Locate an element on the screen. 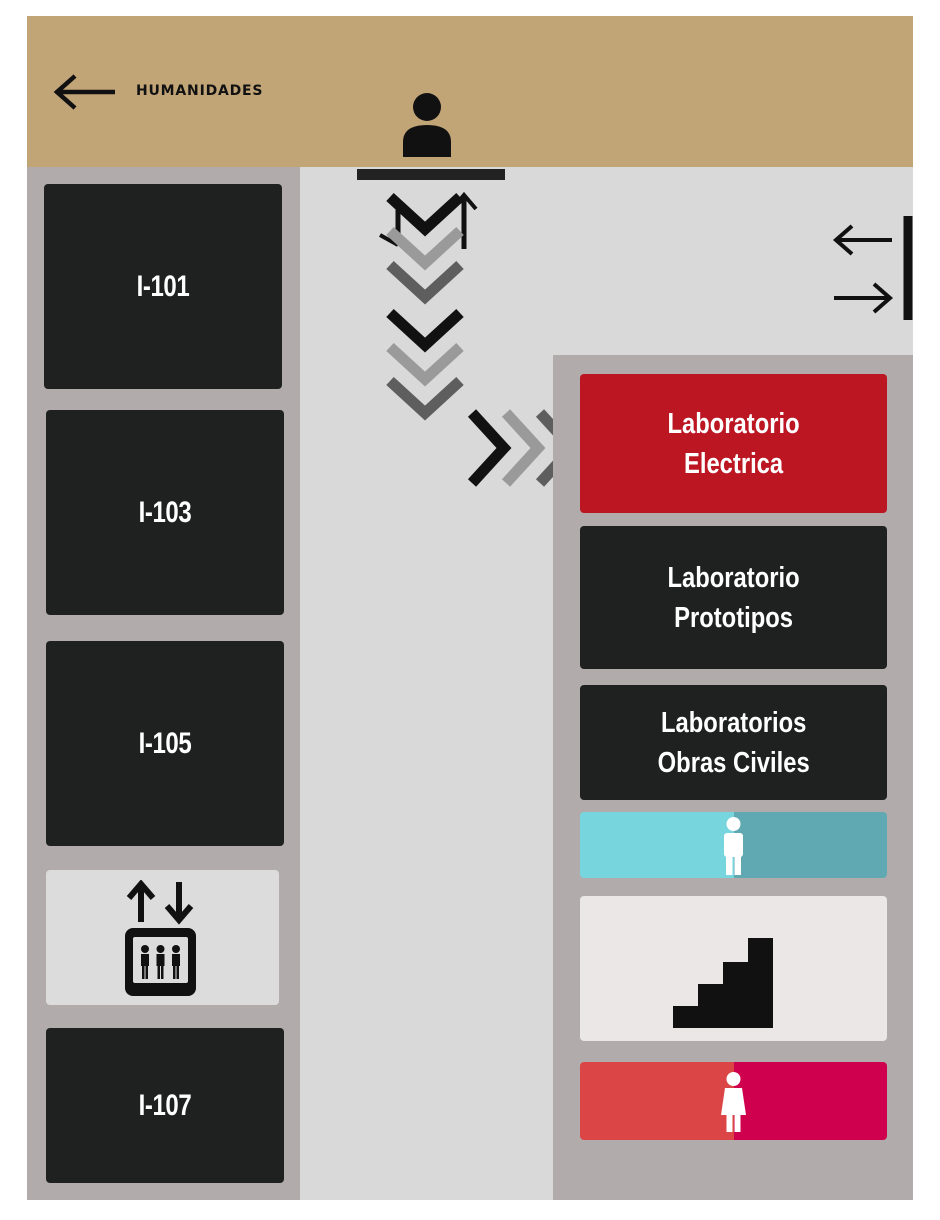 This screenshot has width=940, height=1220. elevator is located at coordinates (162, 937).